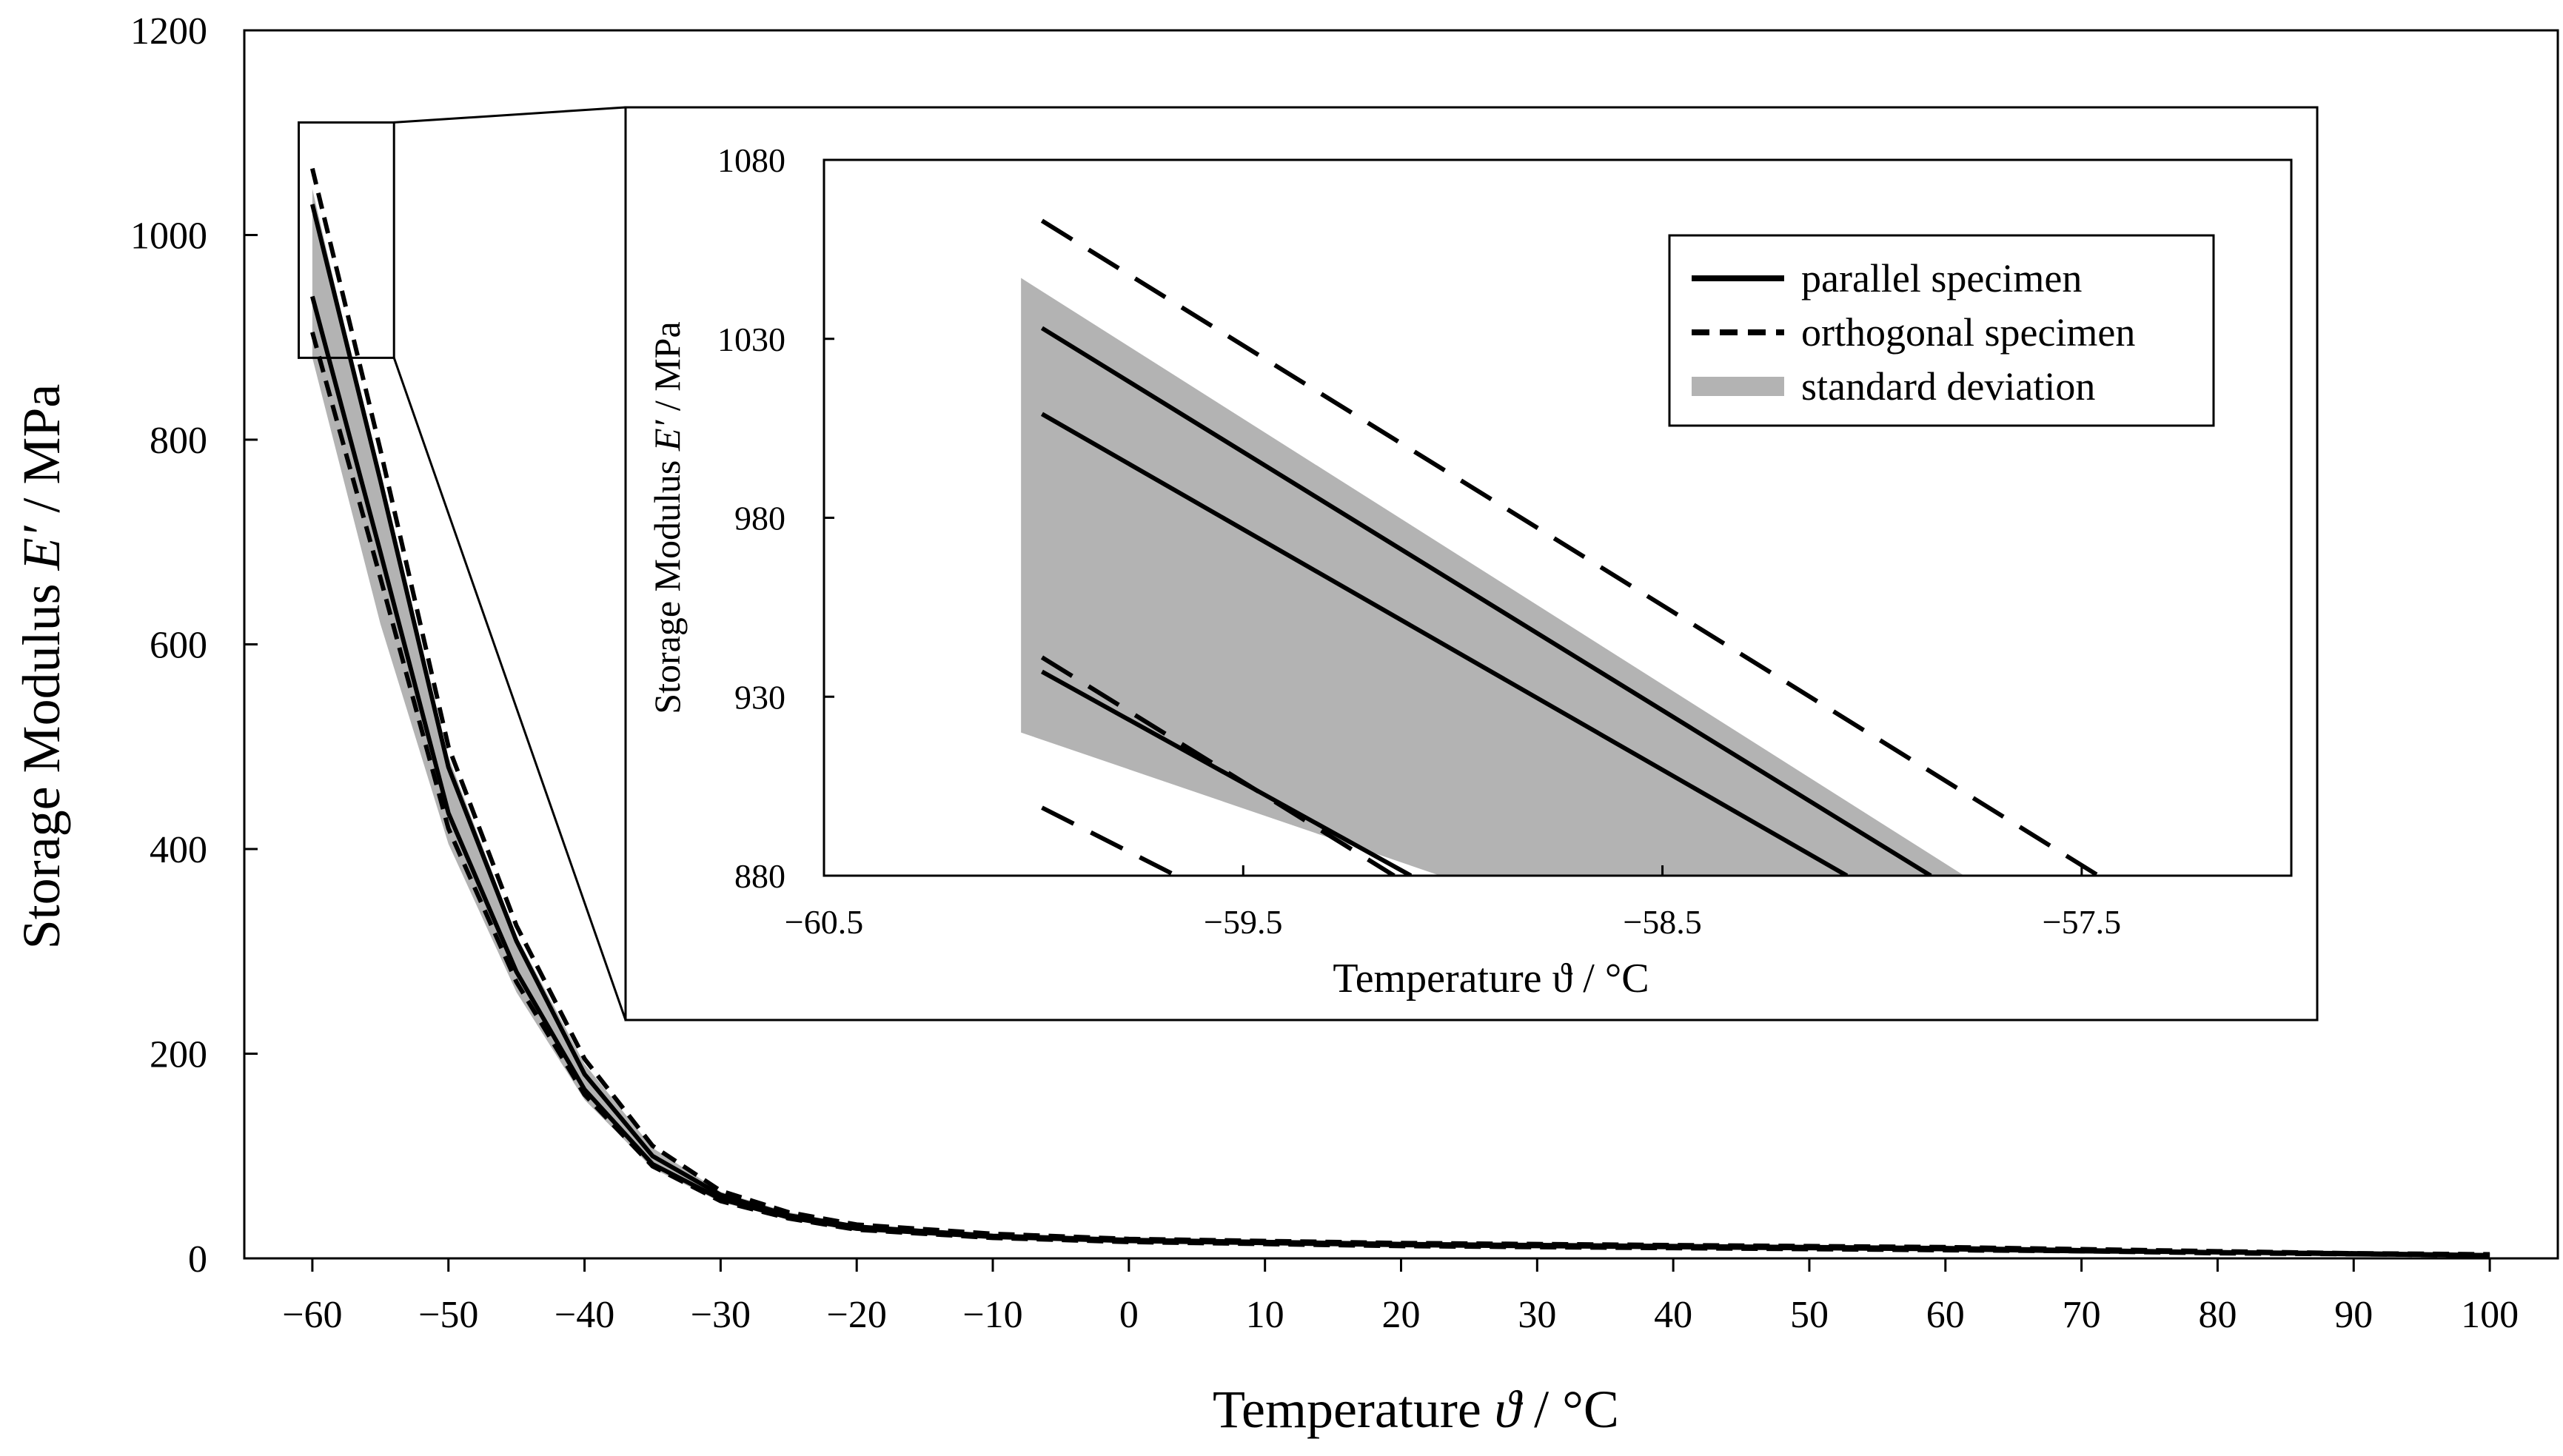  Describe the element at coordinates (751, 339) in the screenshot. I see `inset-y-tick-label: 1030` at that location.